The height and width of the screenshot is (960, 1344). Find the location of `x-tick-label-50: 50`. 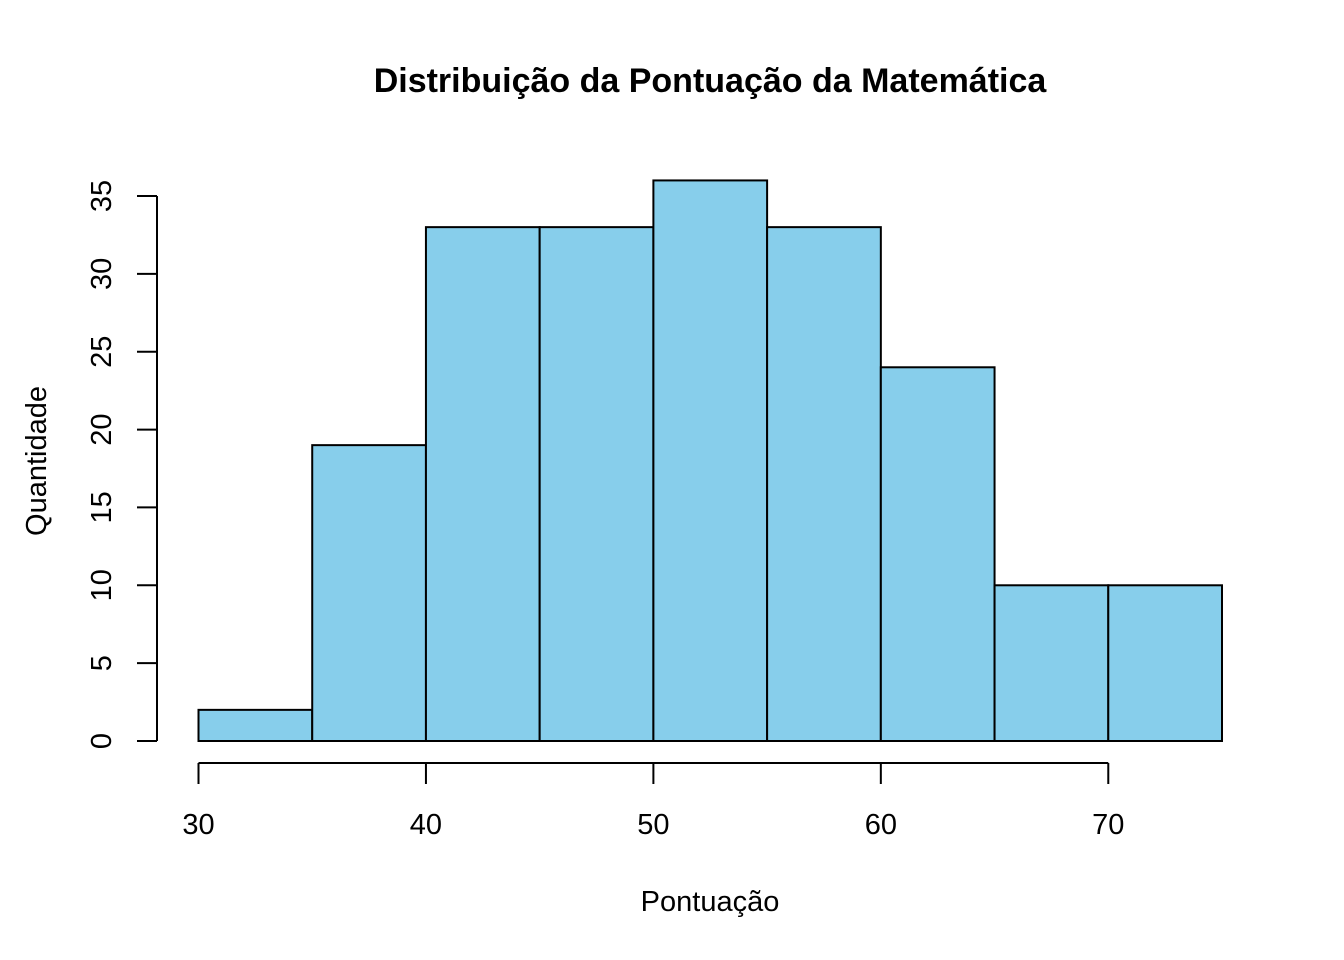

x-tick-label-50: 50 is located at coordinates (653, 825).